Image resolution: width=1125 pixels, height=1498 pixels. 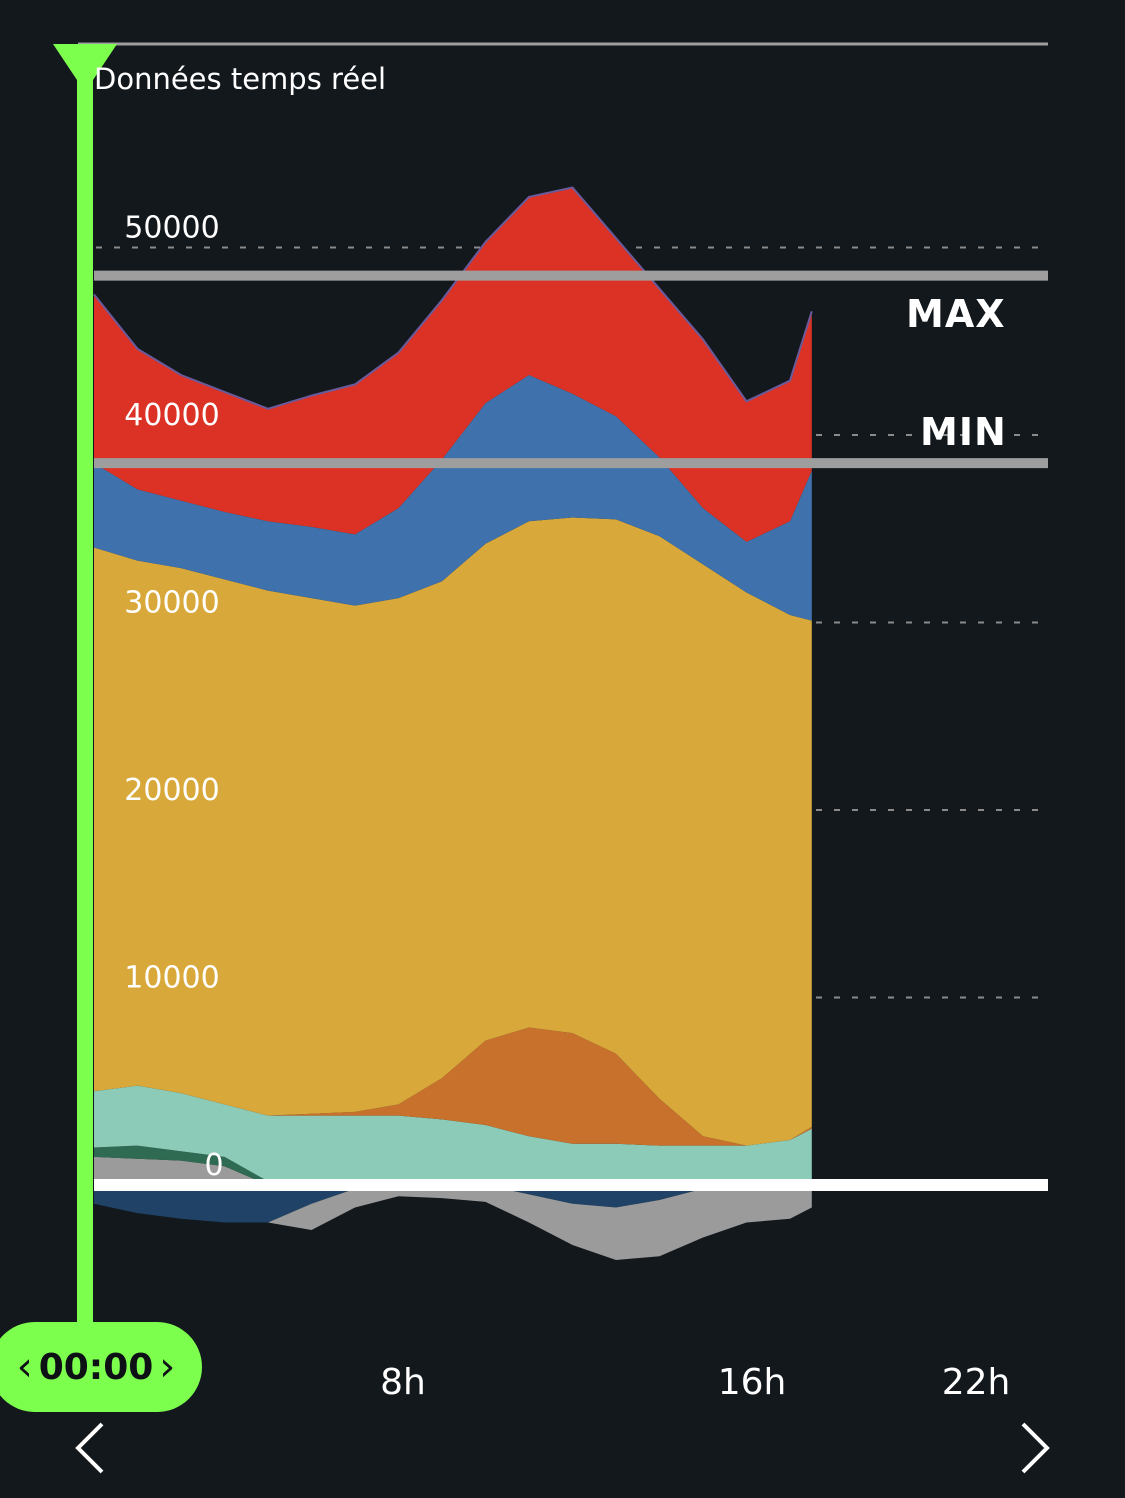 I want to click on time-cursor-marker-icon, so click(x=85, y=68).